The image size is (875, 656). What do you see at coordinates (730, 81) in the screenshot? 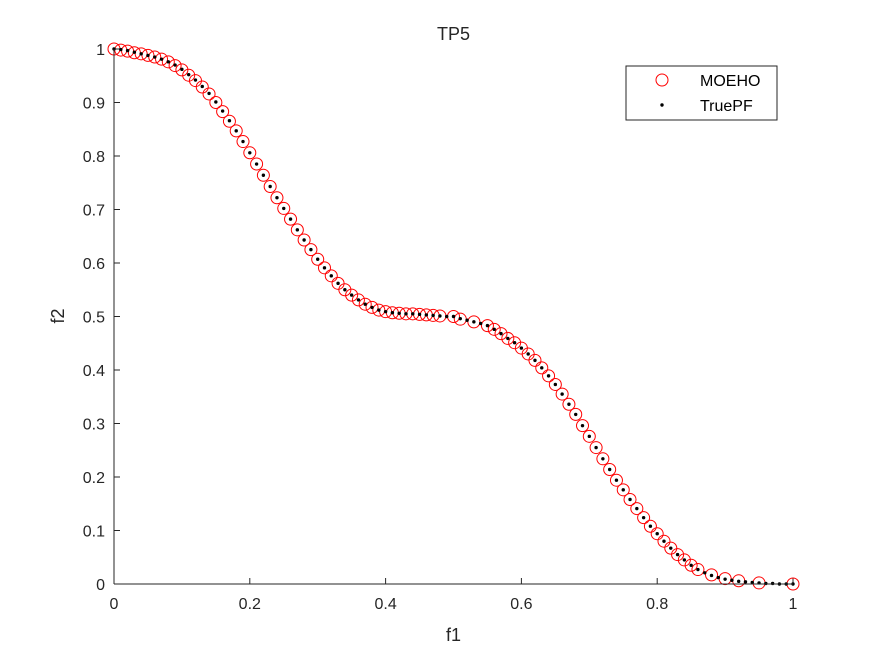
I see `legend-label-moeho: MOEHO` at bounding box center [730, 81].